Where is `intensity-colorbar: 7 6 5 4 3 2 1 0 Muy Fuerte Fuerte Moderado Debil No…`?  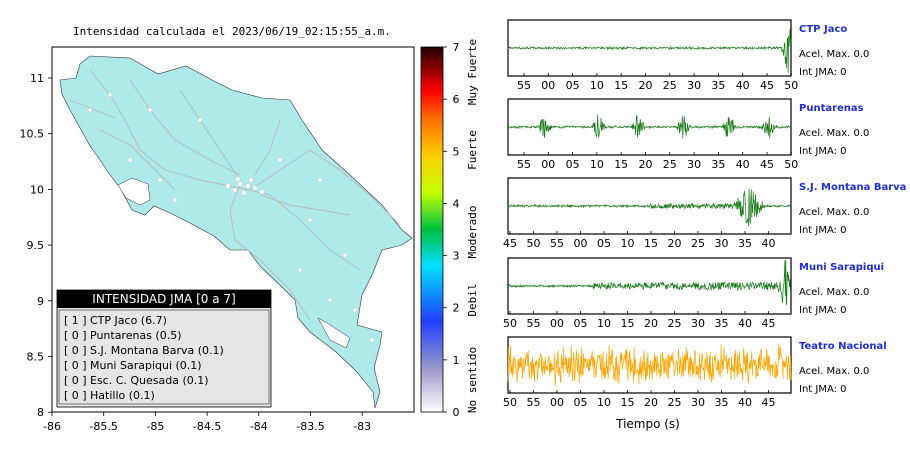 intensity-colorbar: 7 6 5 4 3 2 1 0 Muy Fuerte Fuerte Moderado Debil No… is located at coordinates (449, 229).